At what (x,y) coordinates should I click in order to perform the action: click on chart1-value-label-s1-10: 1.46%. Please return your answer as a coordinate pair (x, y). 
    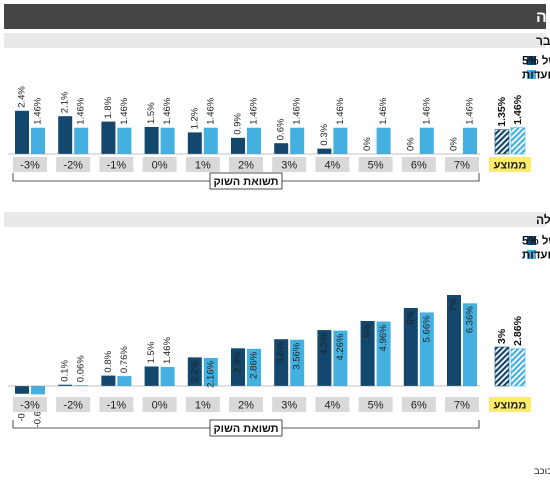
    Looking at the image, I should click on (470, 110).